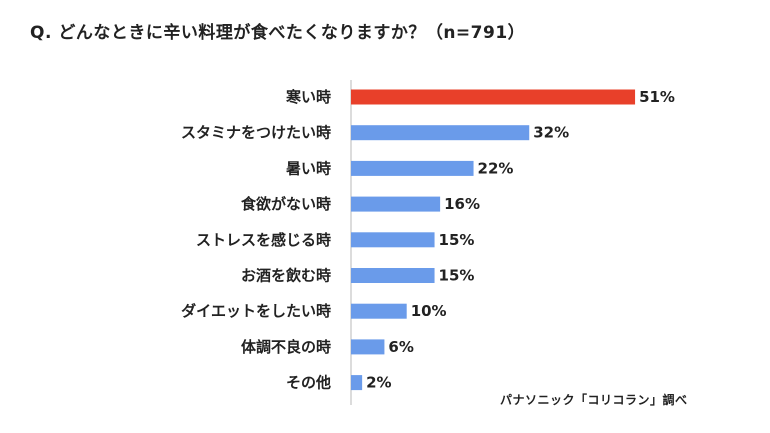  Describe the element at coordinates (263, 240) in the screenshot. I see `category-label: ストレスを感じる時` at that location.